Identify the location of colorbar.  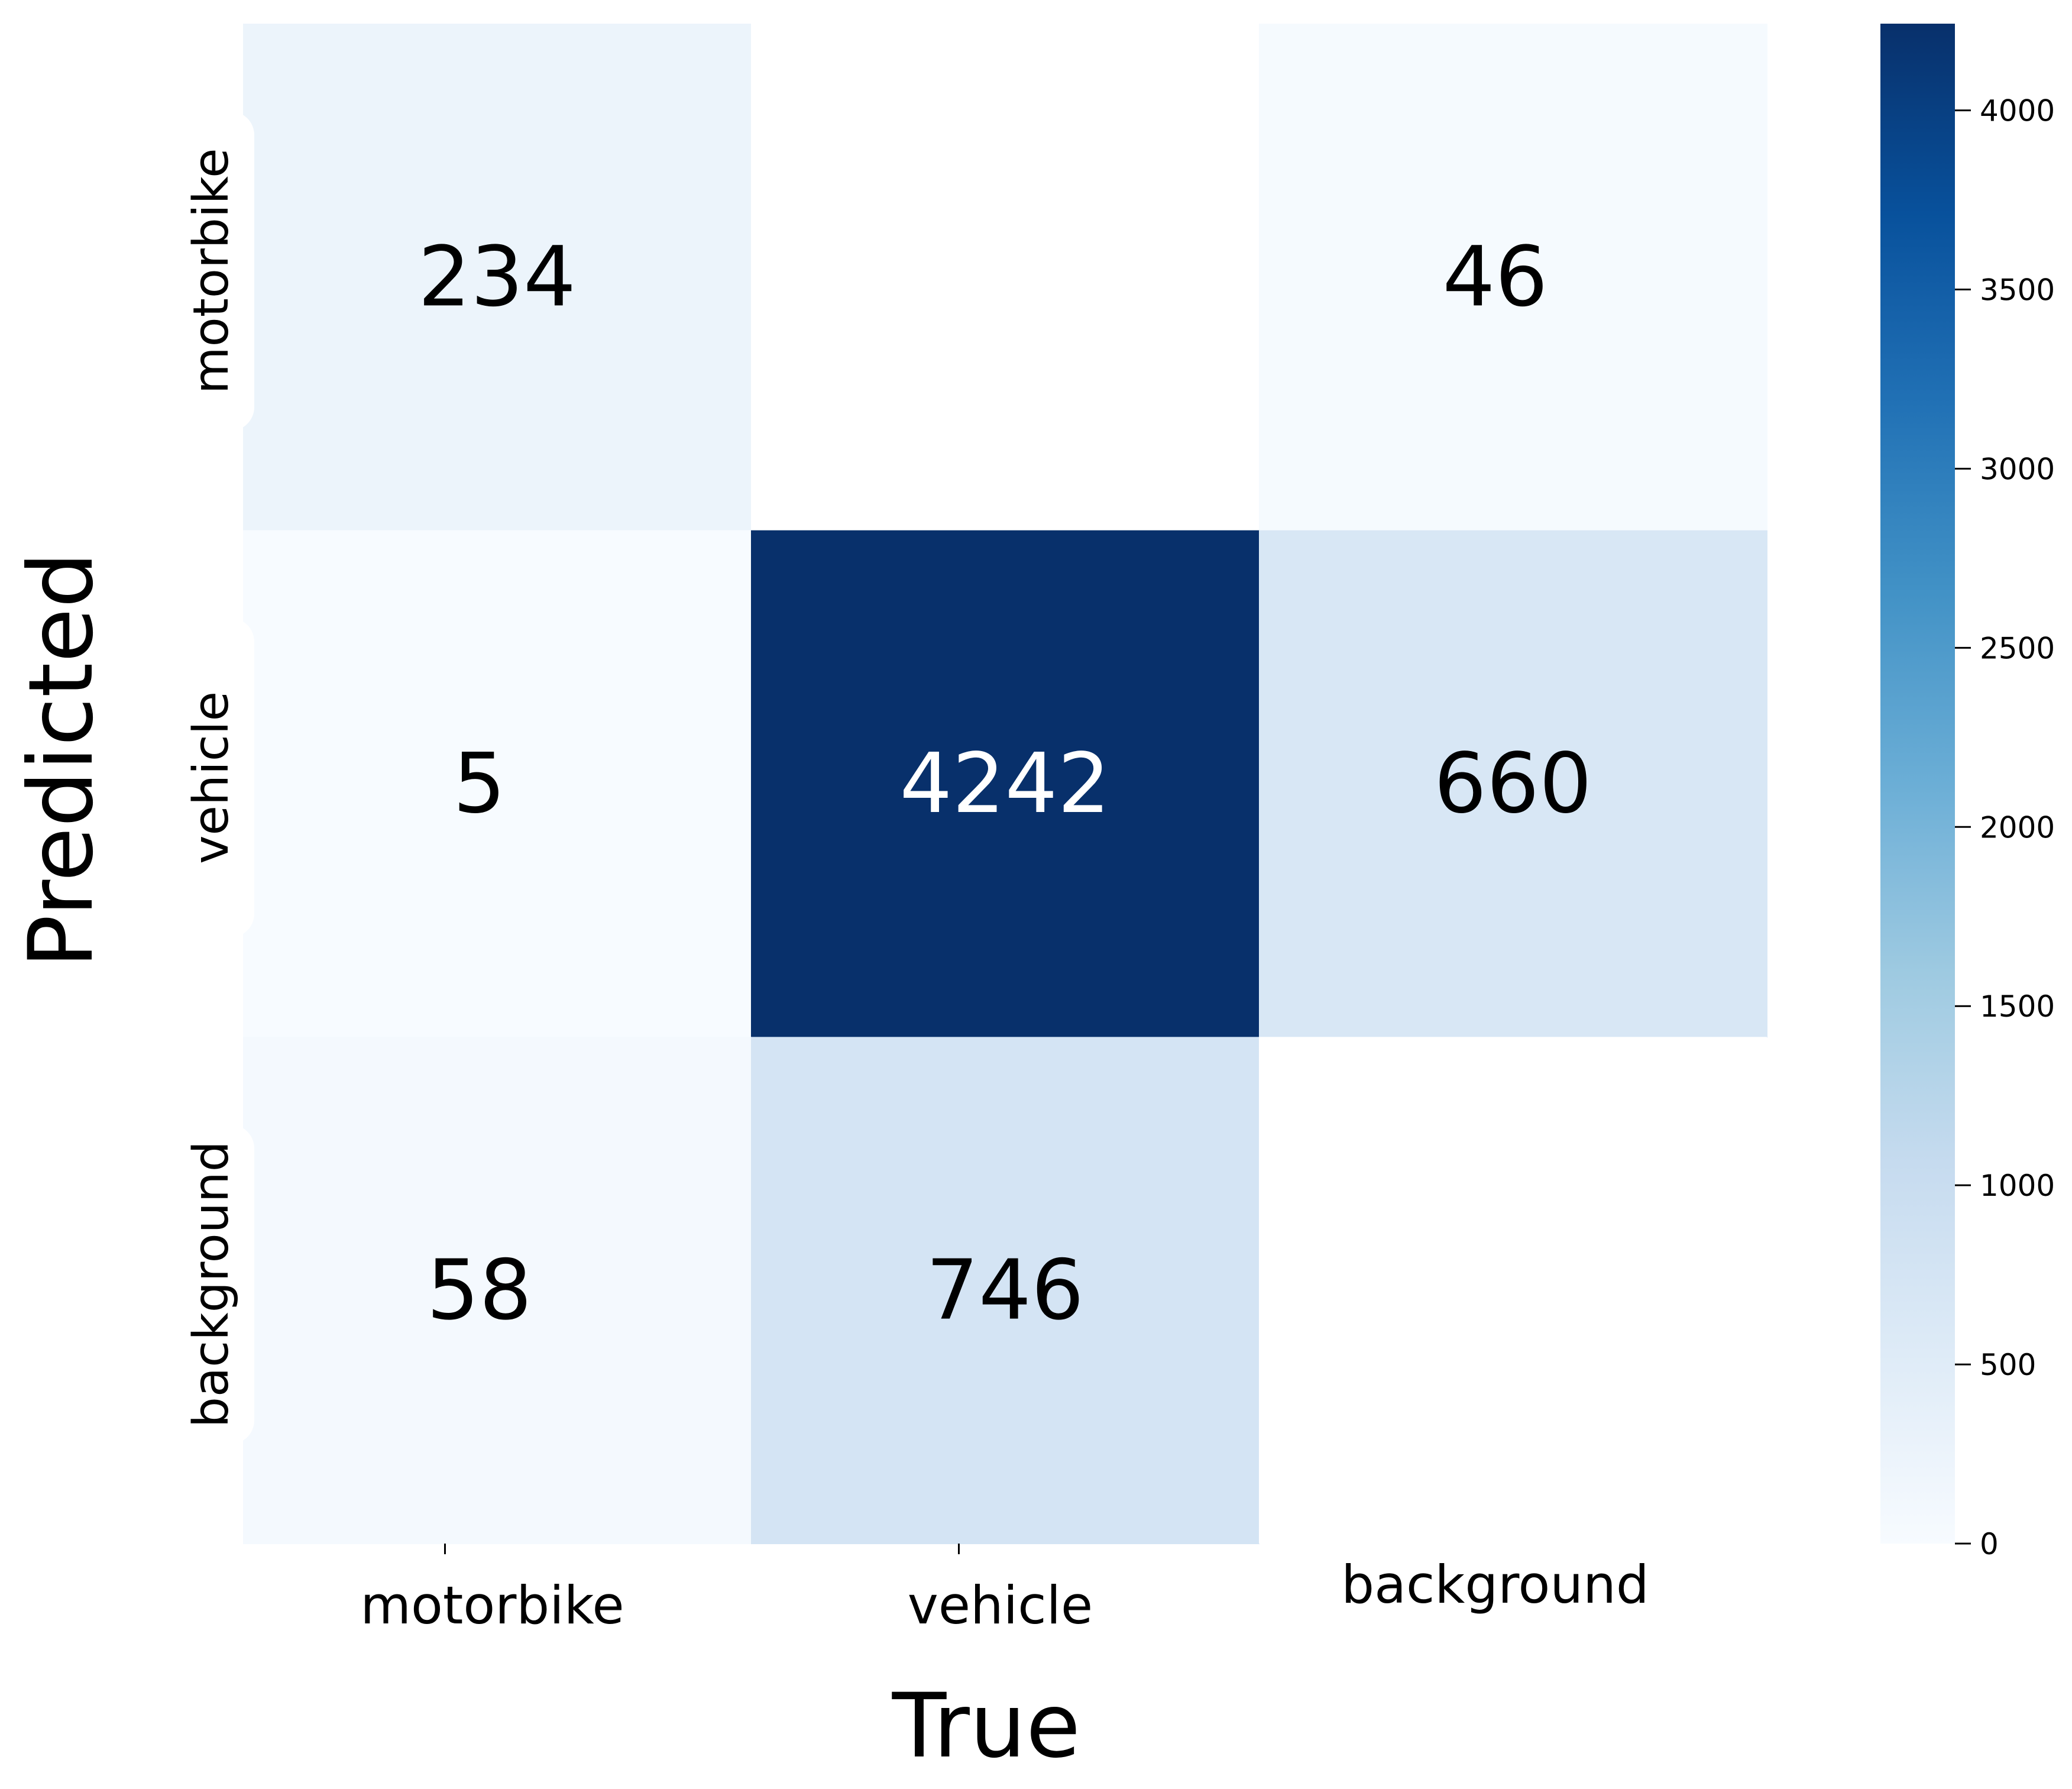
(1917, 784).